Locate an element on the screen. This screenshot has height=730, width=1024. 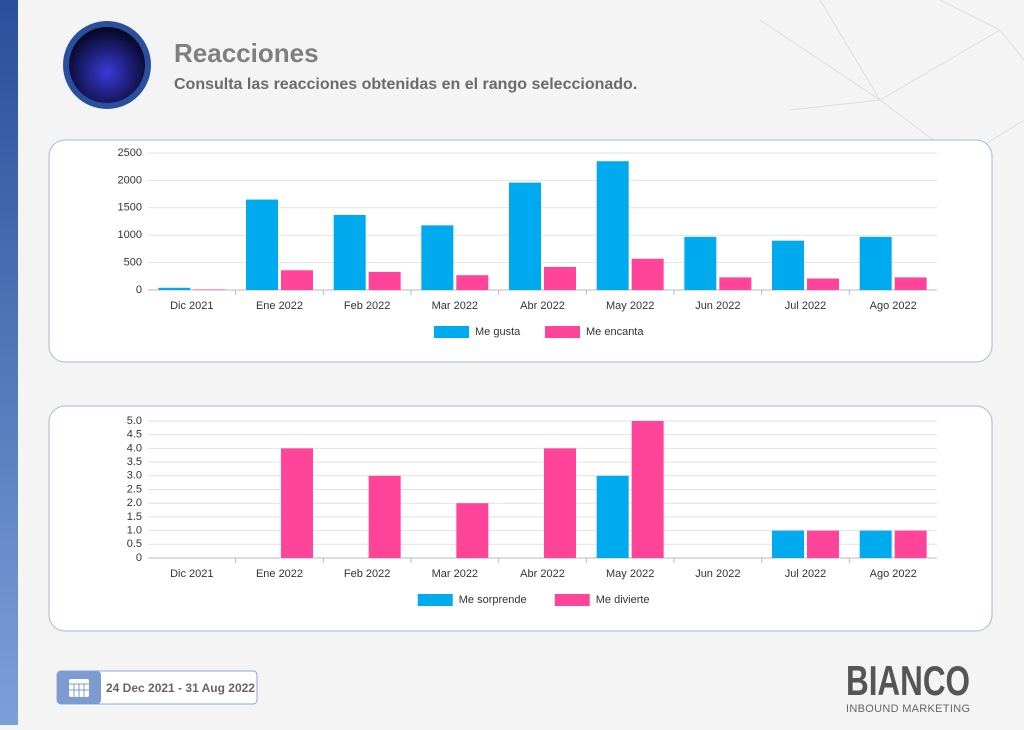
y-tick-label: 3.0 is located at coordinates (134, 476).